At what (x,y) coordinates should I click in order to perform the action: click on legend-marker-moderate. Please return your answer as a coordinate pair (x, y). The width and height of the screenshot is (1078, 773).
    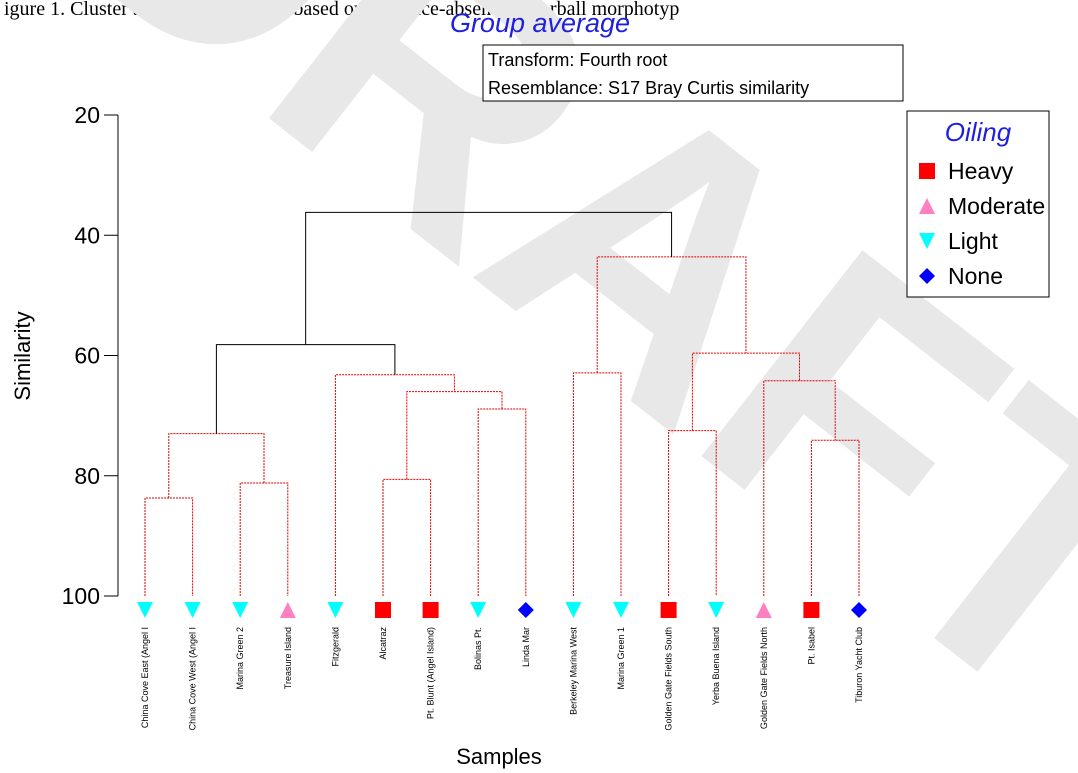
    Looking at the image, I should click on (927, 206).